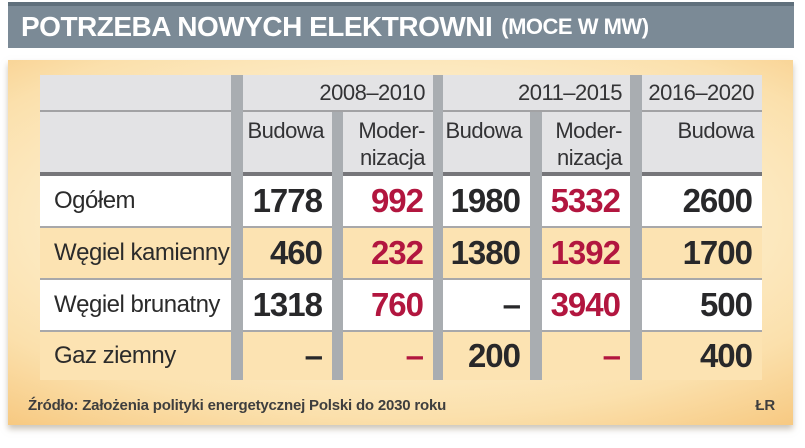 The image size is (805, 448). I want to click on table-corner-cell, so click(135, 123).